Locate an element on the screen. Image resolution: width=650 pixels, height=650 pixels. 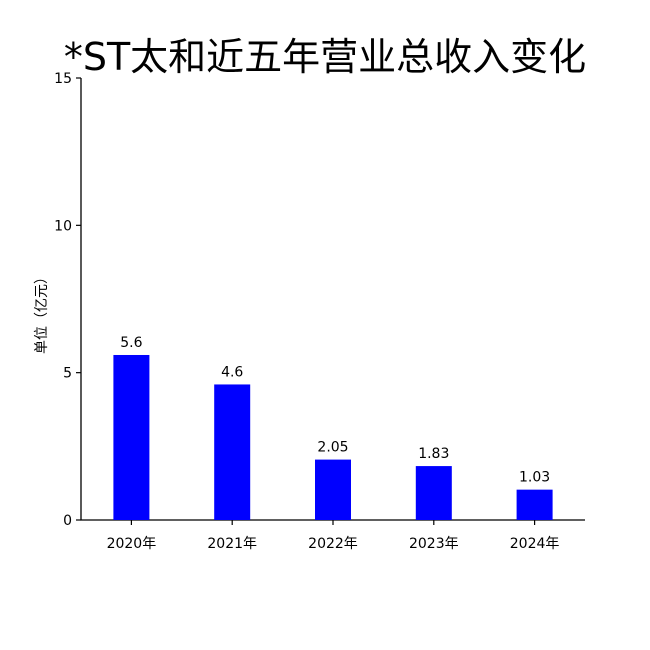
data-label: 4.6 is located at coordinates (232, 372).